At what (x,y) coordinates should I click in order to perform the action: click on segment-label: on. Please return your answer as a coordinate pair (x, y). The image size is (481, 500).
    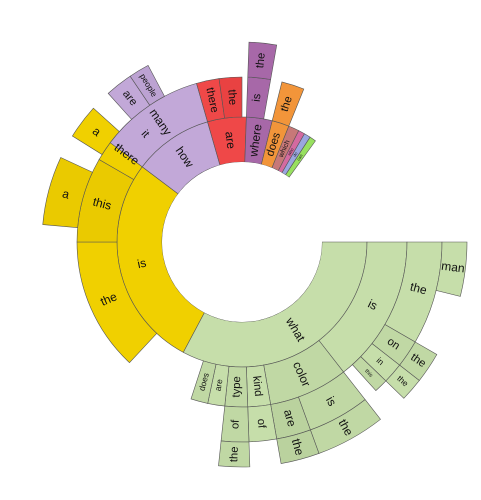
    Looking at the image, I should click on (393, 344).